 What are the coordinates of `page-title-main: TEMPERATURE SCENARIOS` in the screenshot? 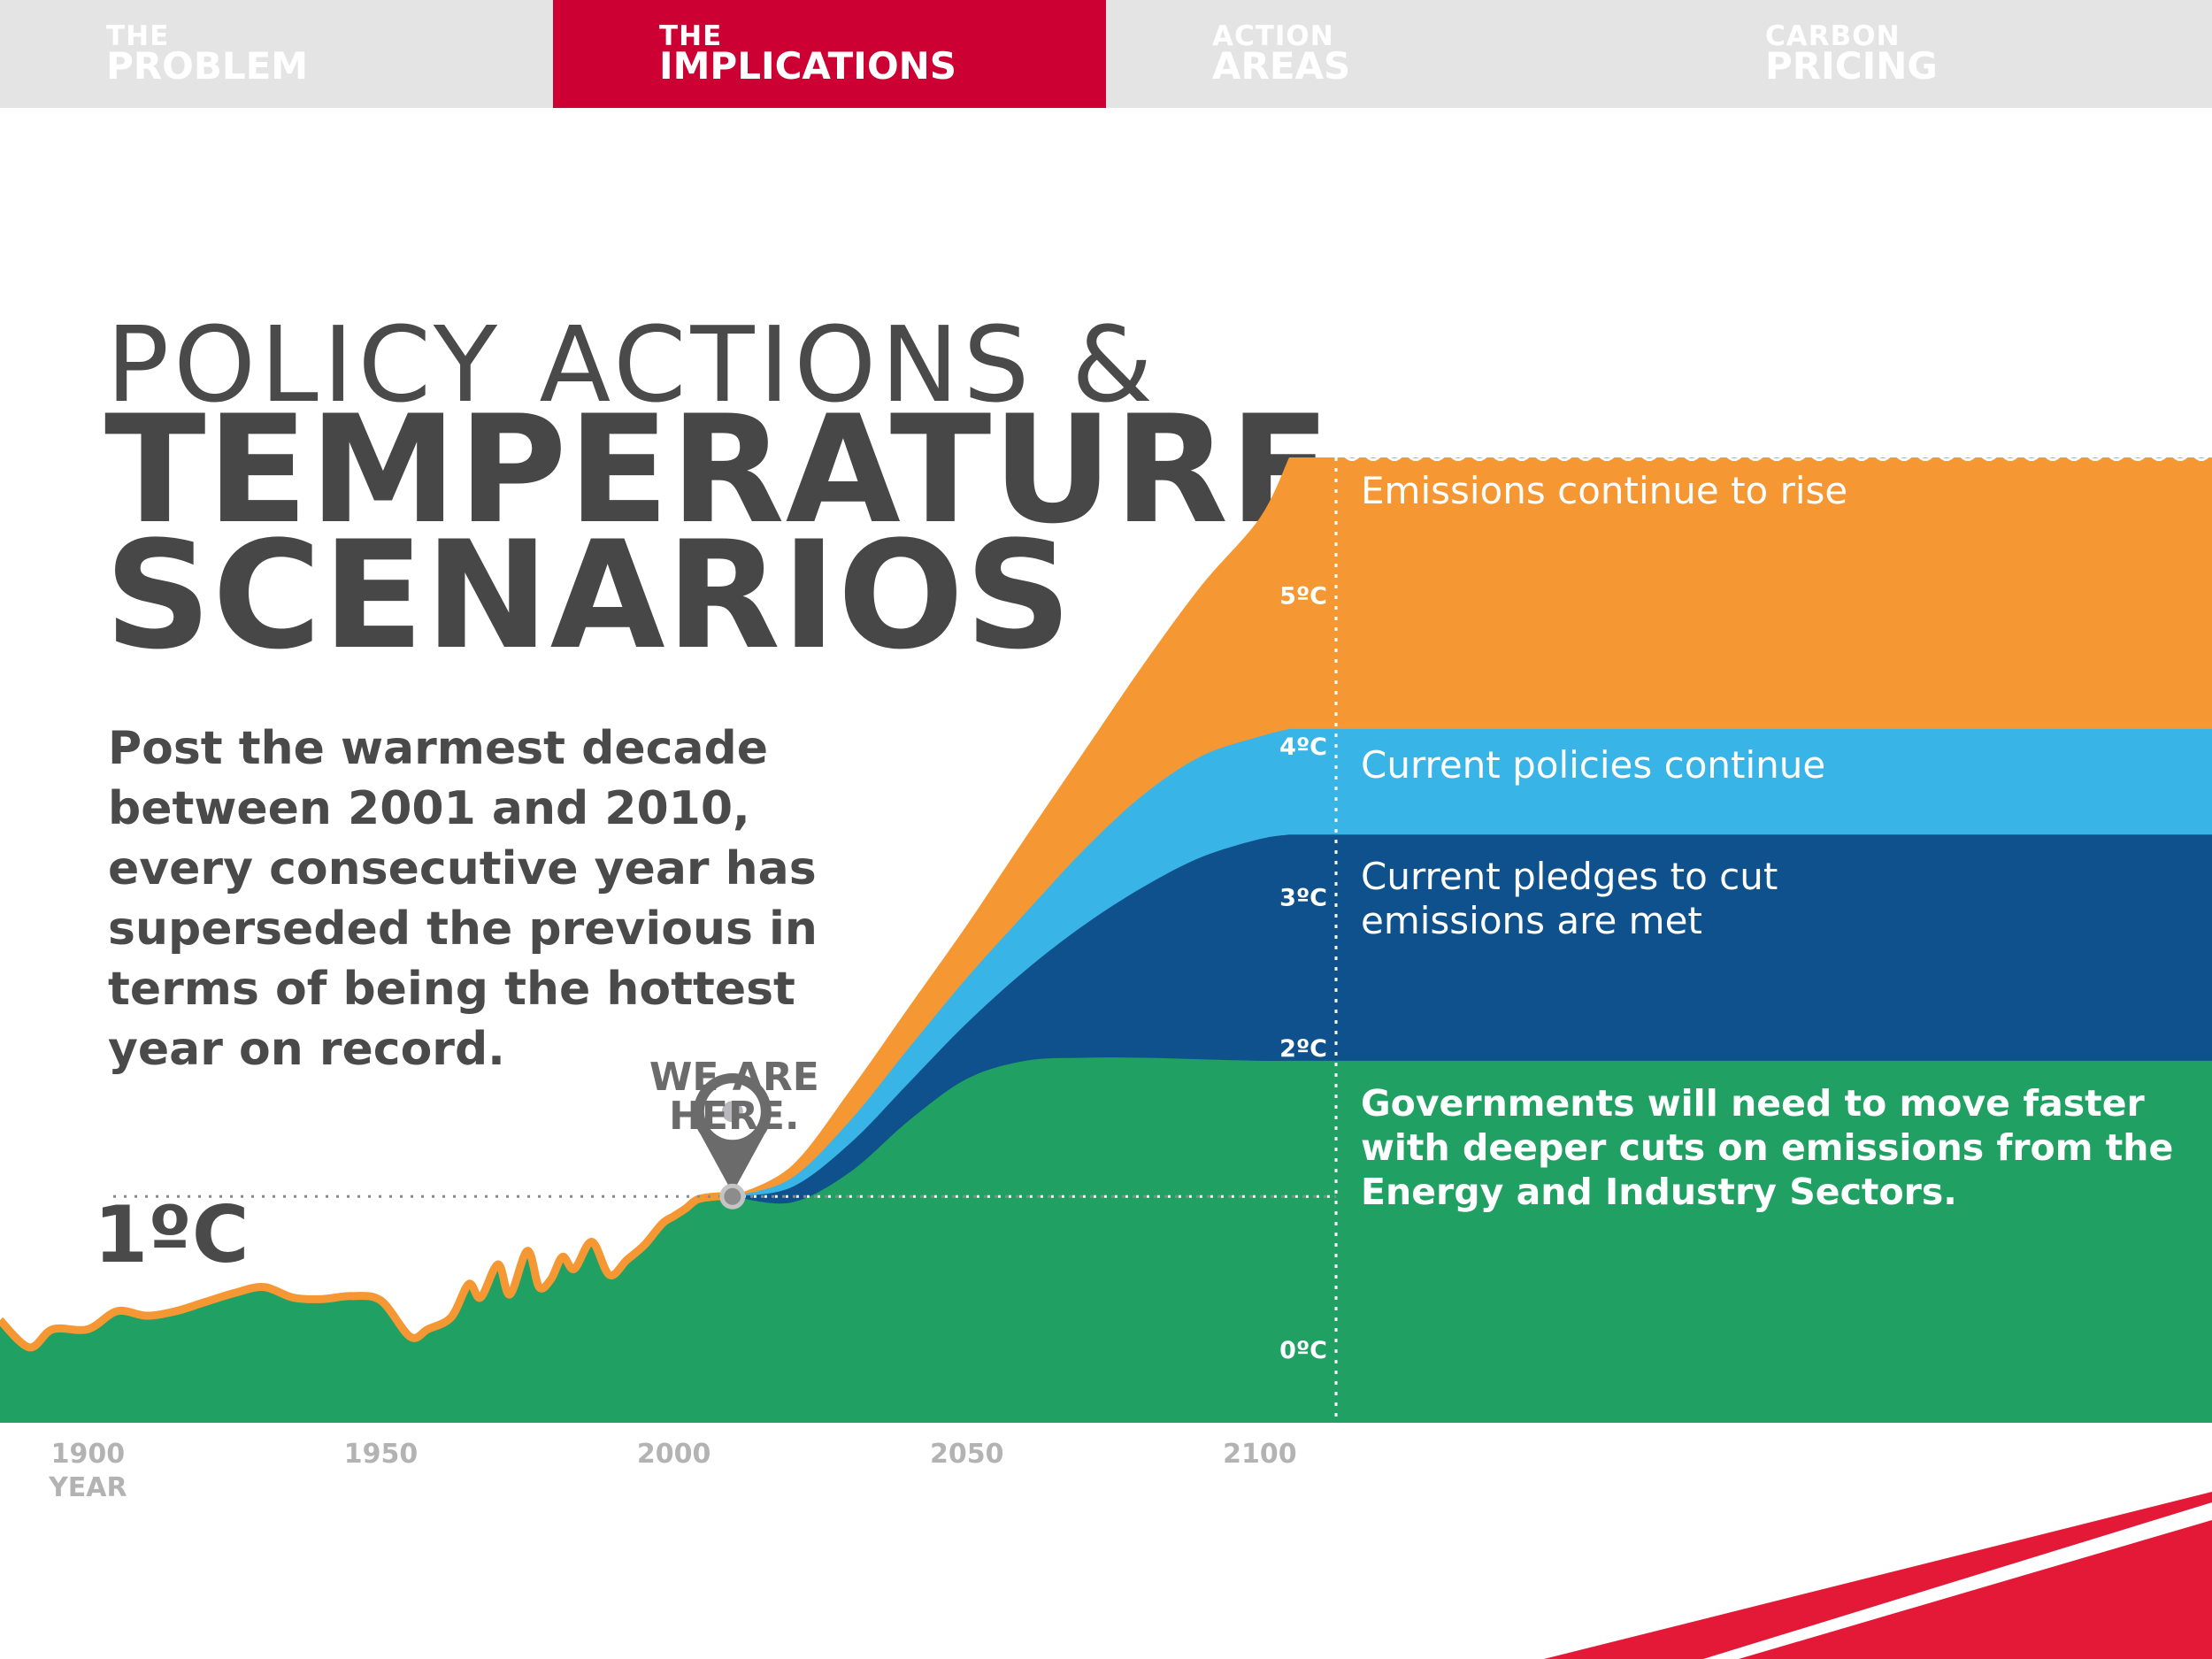 It's located at (718, 533).